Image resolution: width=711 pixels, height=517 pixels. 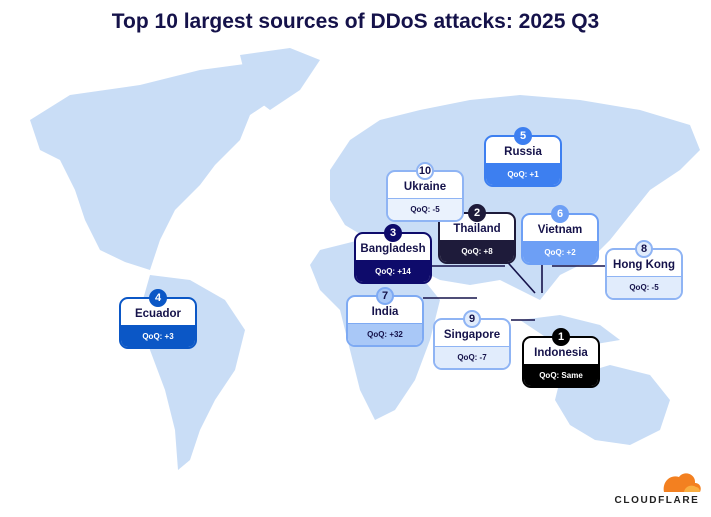 I want to click on qoq-change: QoQ: +32, so click(x=385, y=334).